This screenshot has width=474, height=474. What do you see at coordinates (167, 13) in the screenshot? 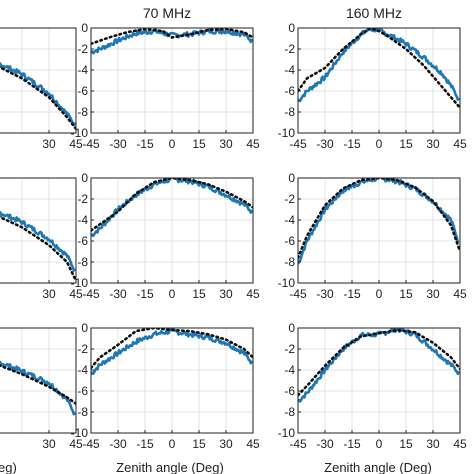
I see `column-title-70mhz: 70 MHz` at bounding box center [167, 13].